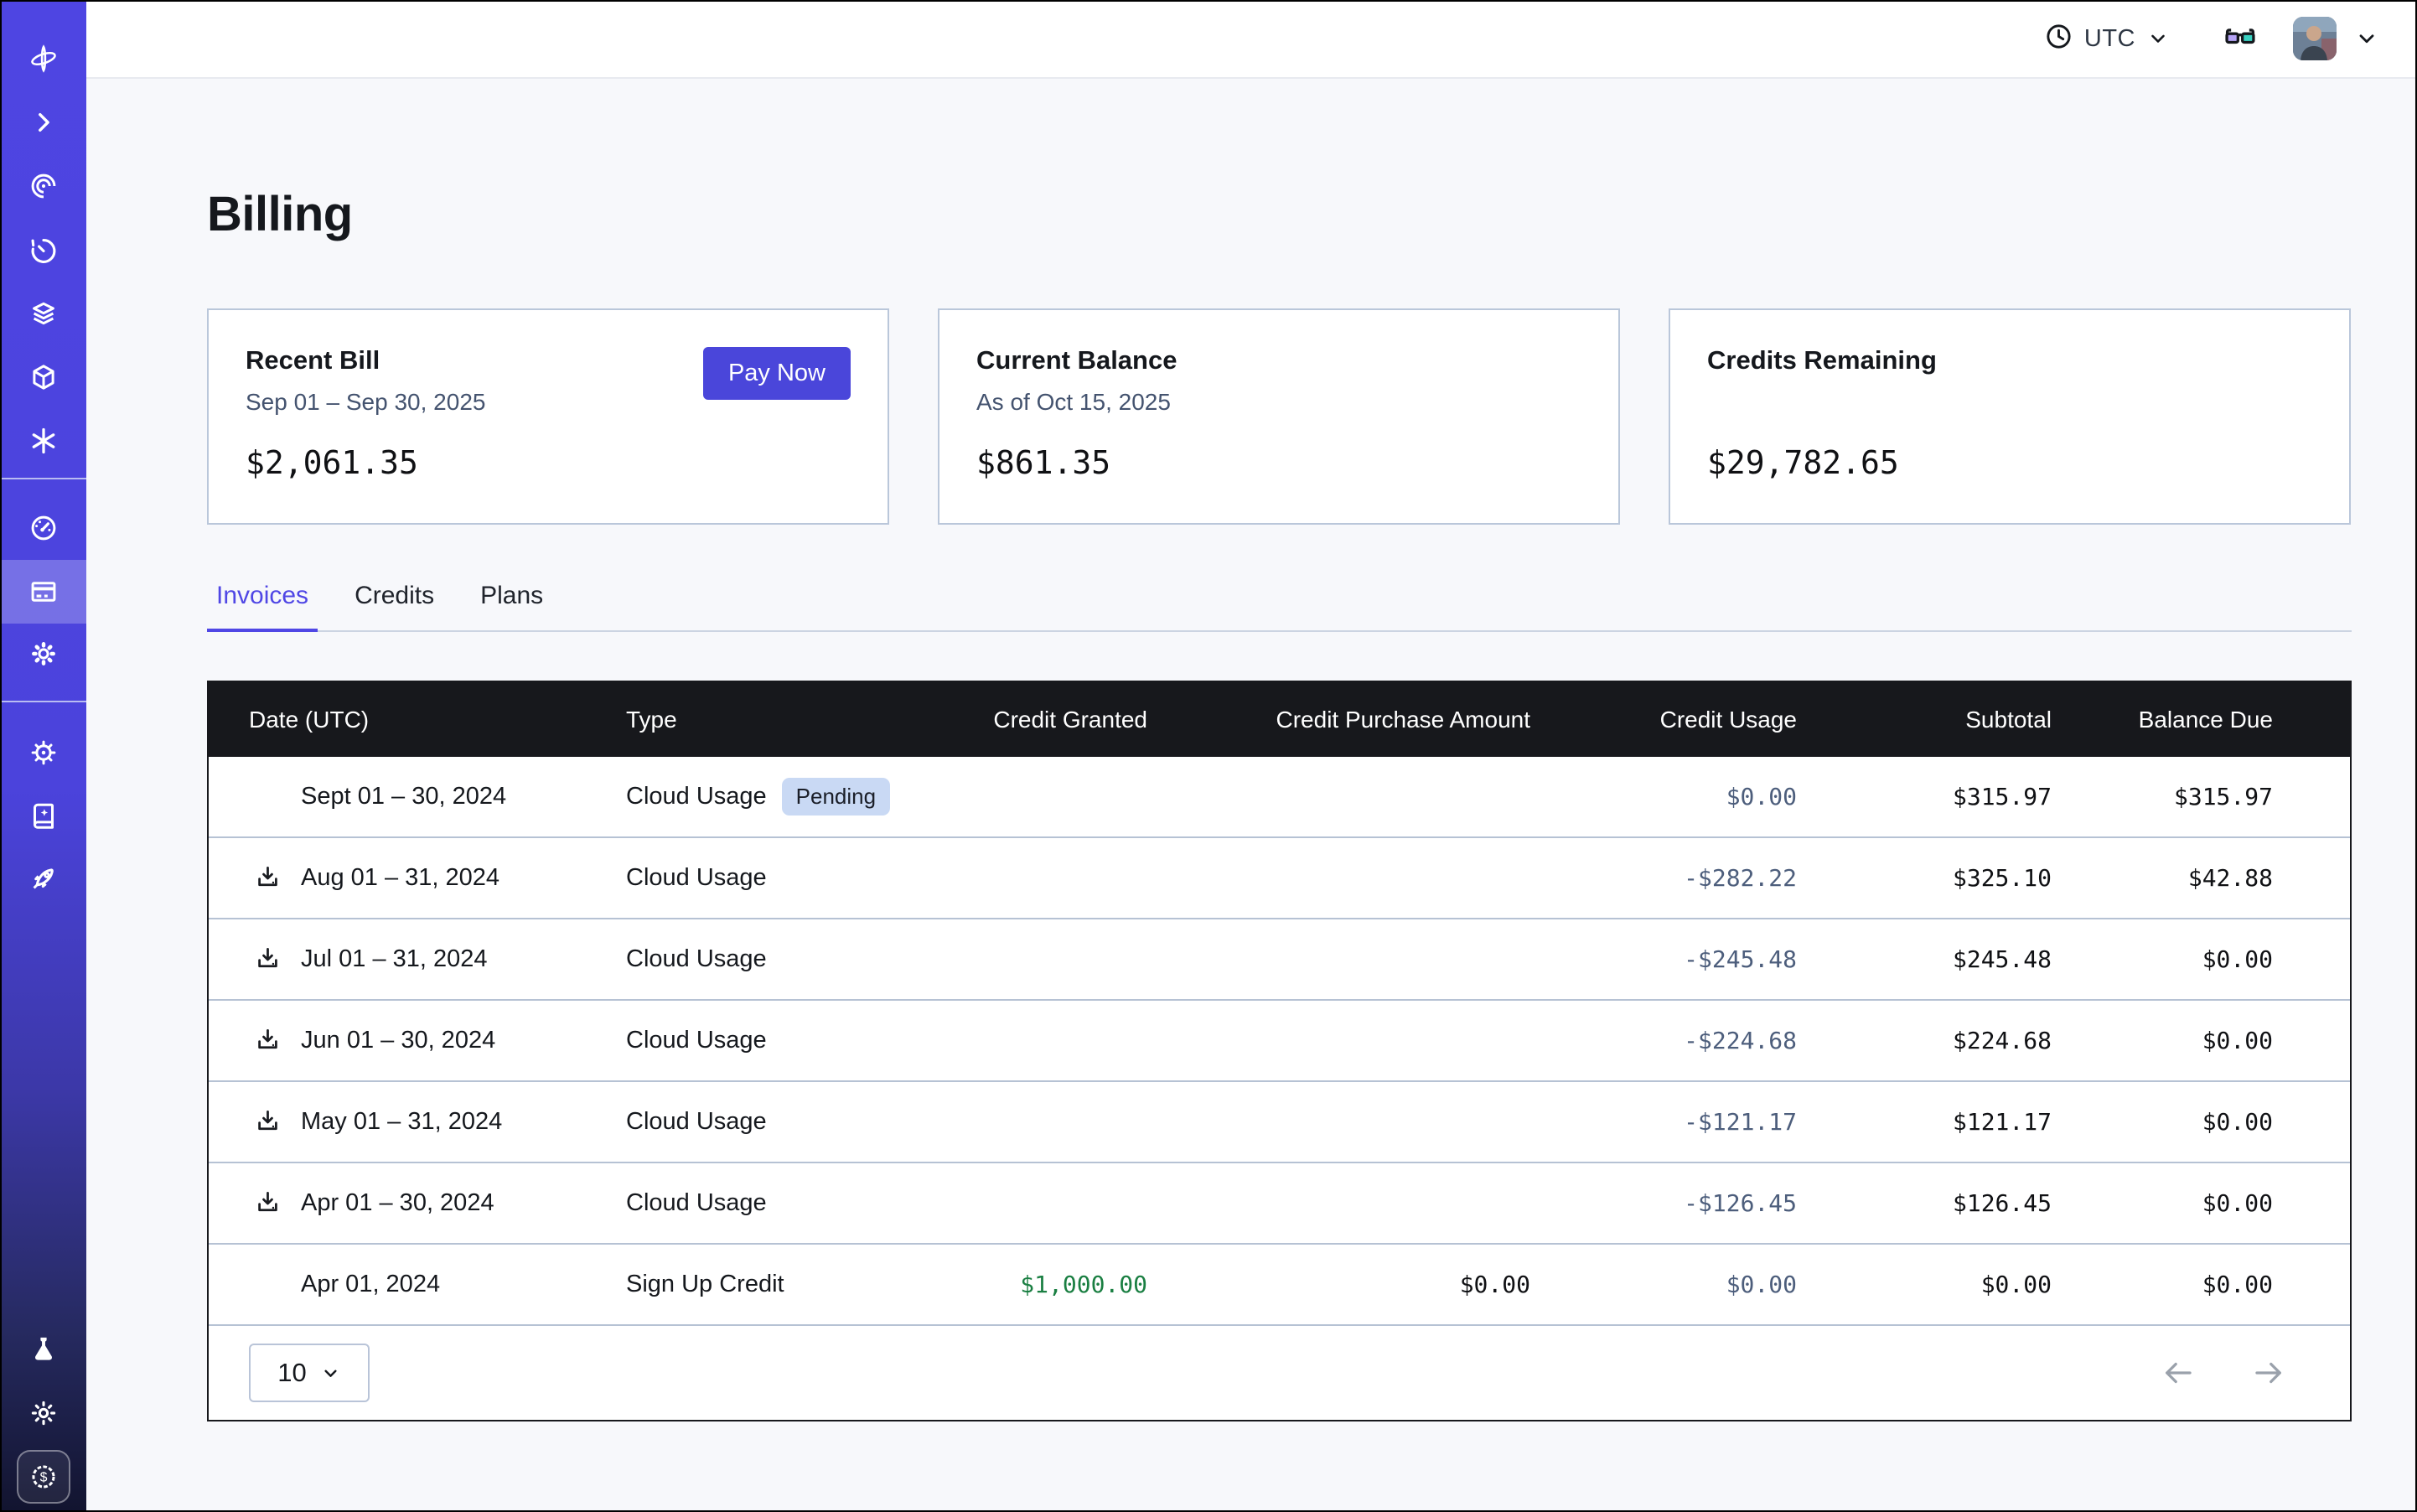  Describe the element at coordinates (371, 1284) in the screenshot. I see `invoice-date: Apr 01, 2024` at that location.